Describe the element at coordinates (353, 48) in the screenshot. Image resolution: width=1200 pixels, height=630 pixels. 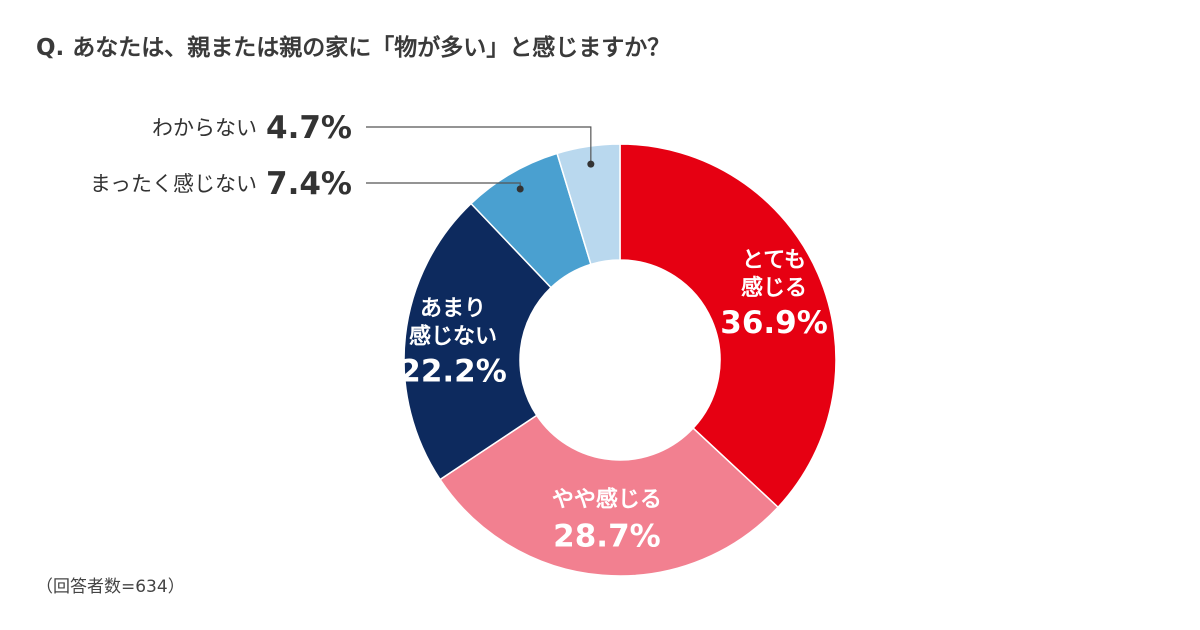
I see `chart-title: Q. あなたは、親または親の家に「物が多い」と感じますか？` at that location.